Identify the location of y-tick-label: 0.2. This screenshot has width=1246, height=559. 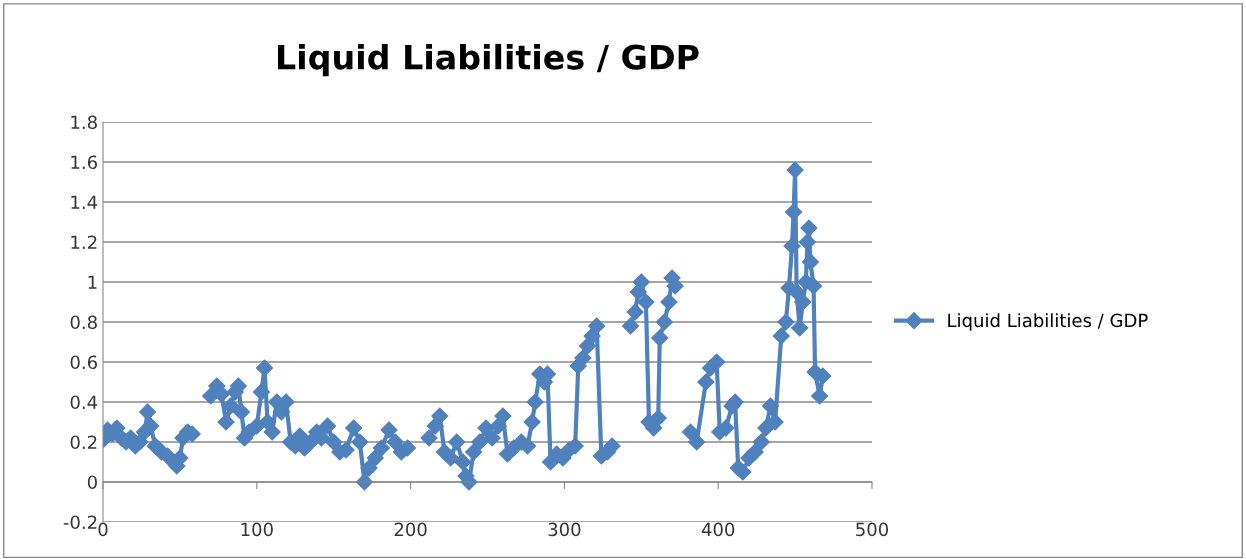
(83, 442).